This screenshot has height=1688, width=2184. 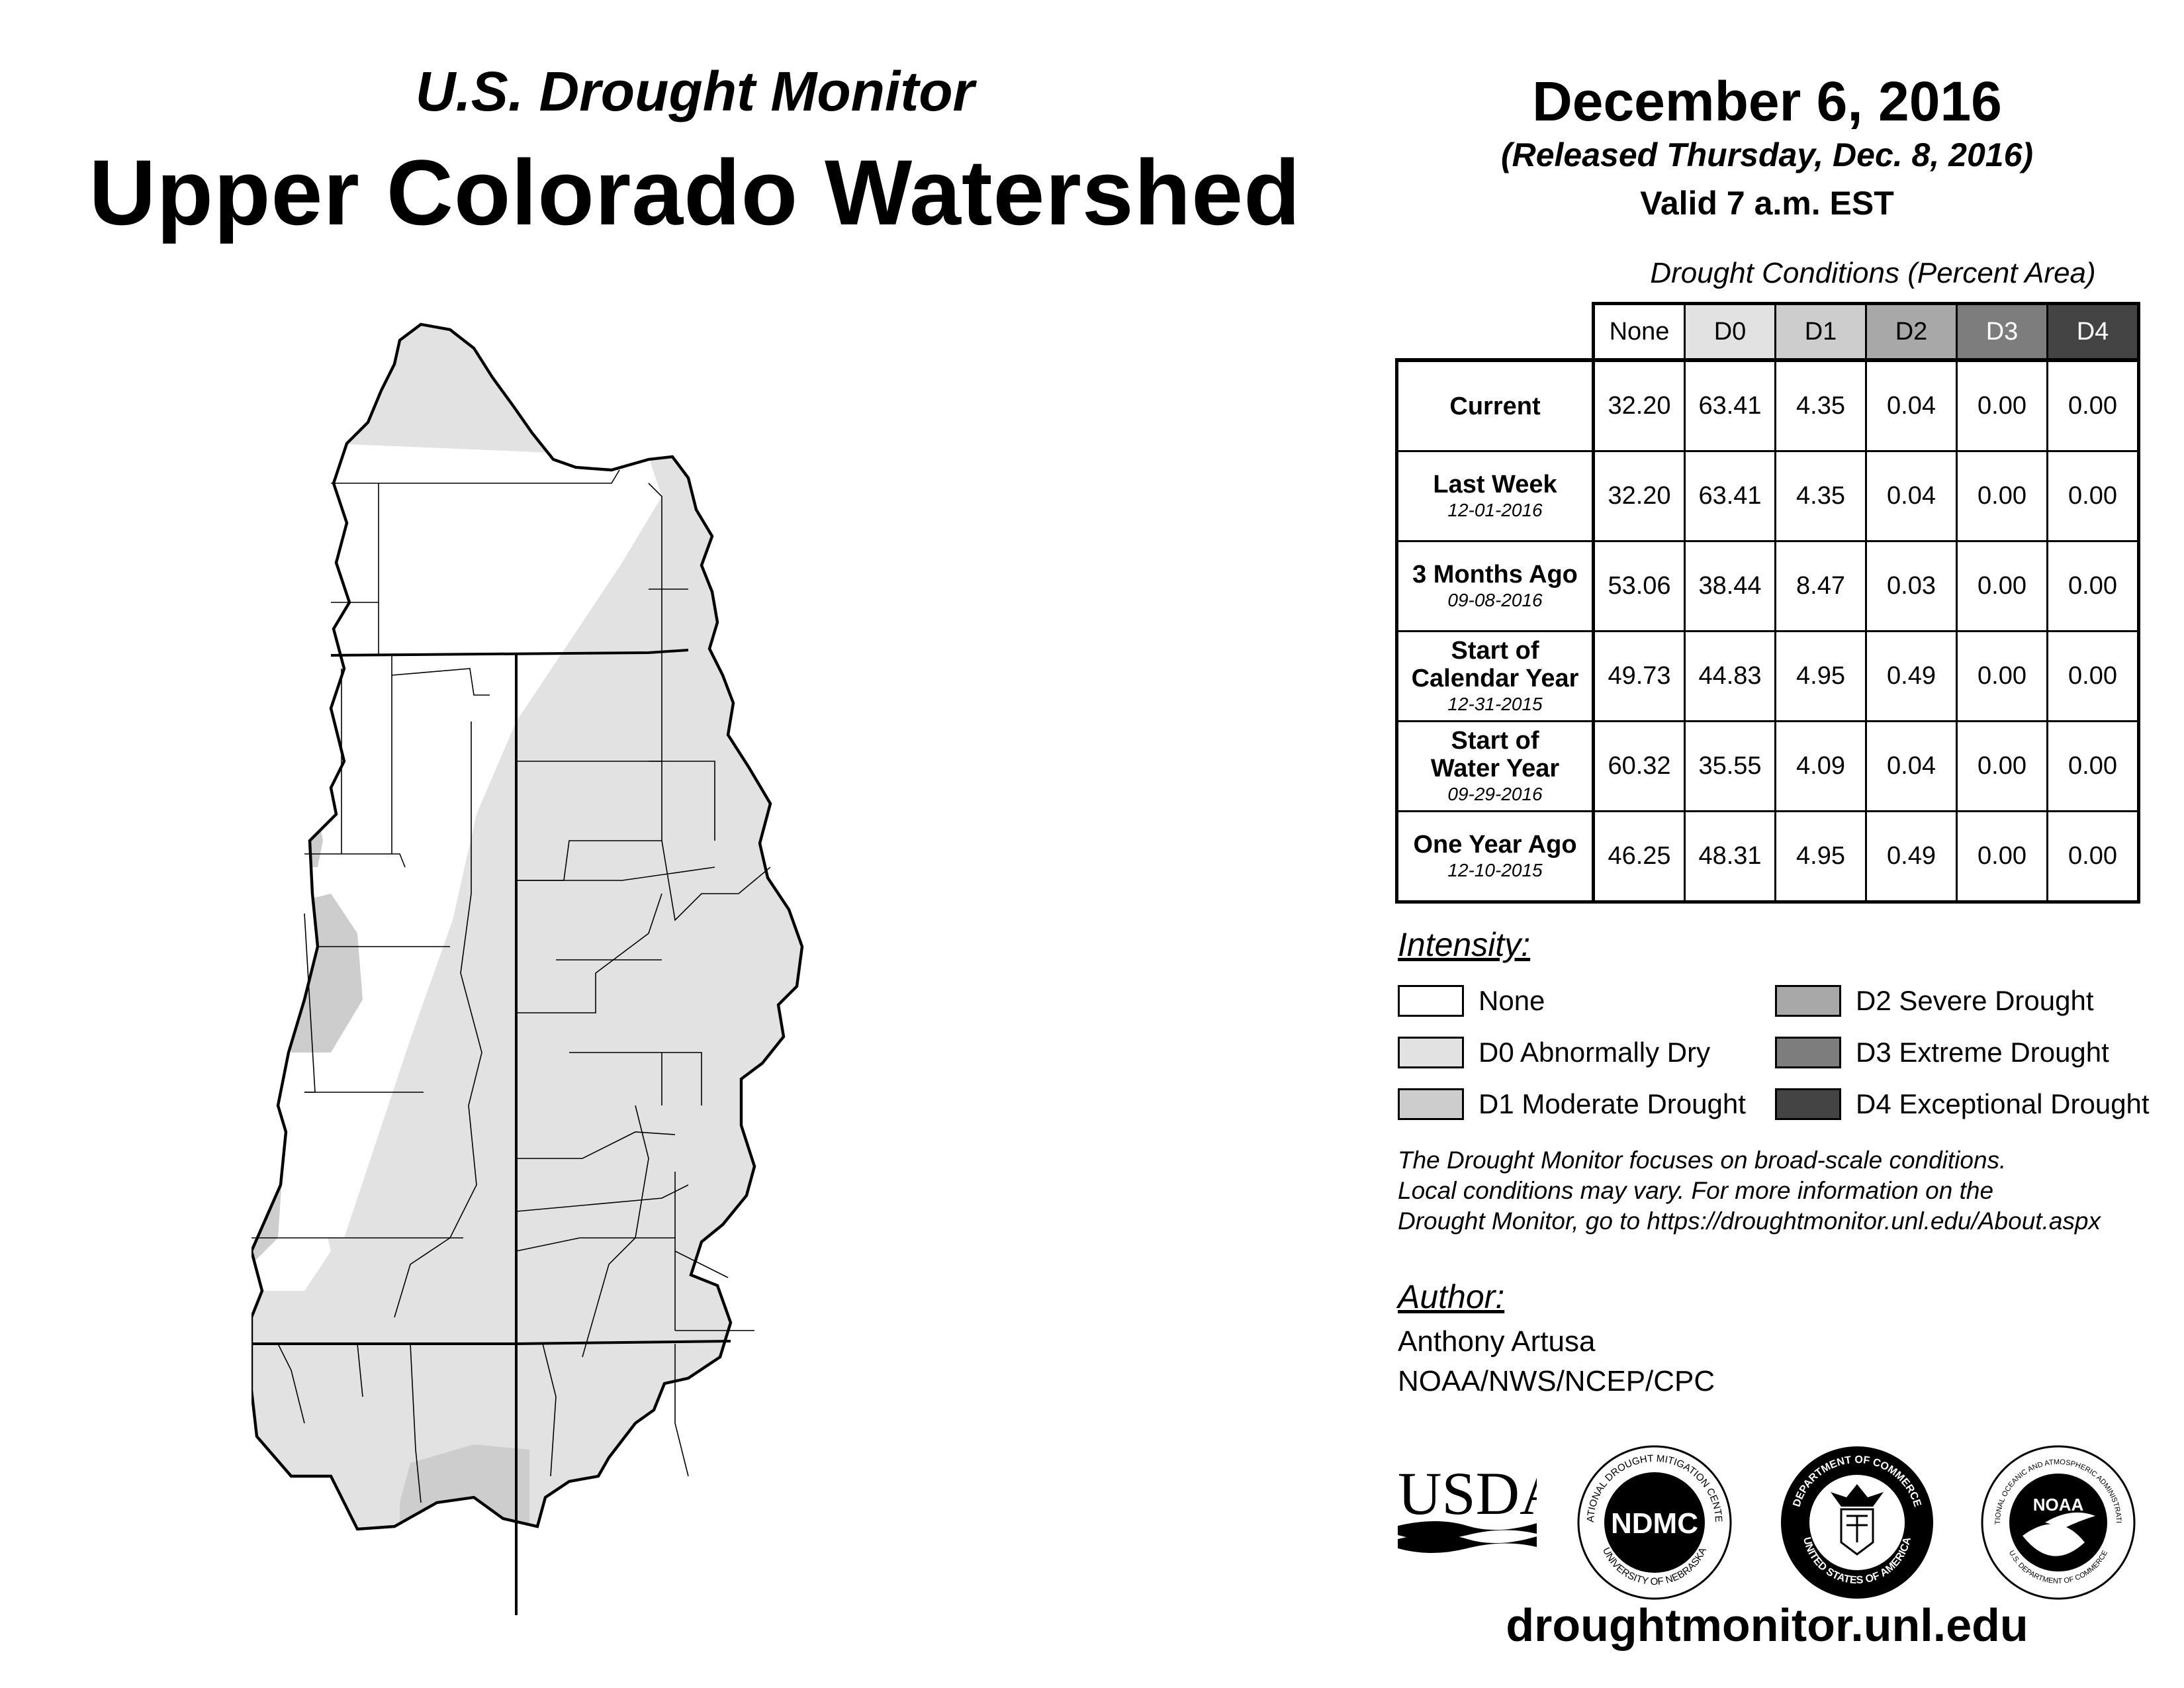 I want to click on row-date: 09-08-2016, so click(x=1495, y=599).